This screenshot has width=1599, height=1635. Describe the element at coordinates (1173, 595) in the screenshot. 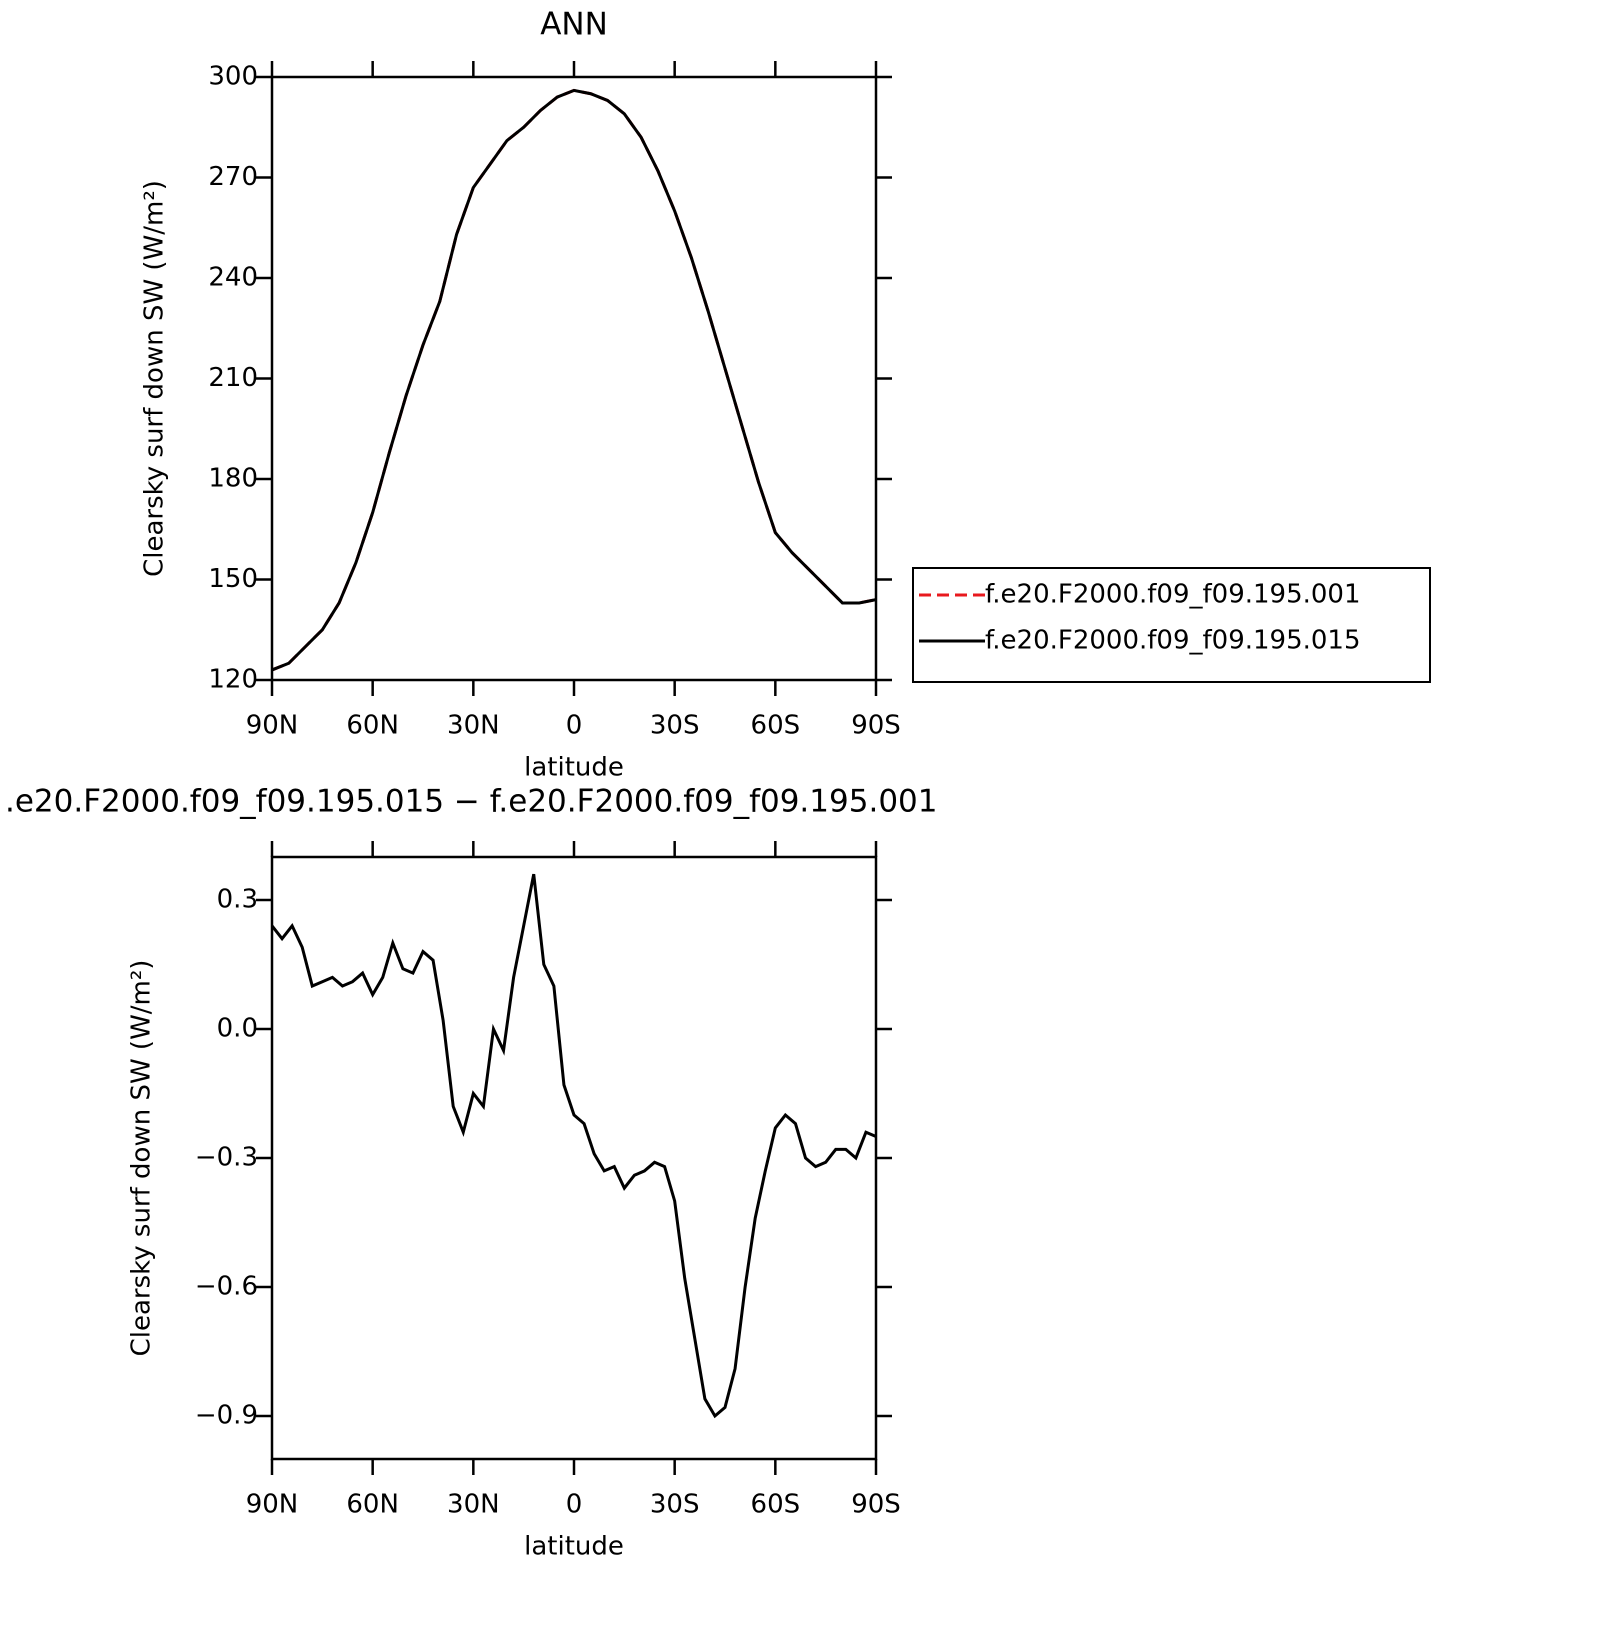

I see `legend-label: f.e20.F2000.f09_f09.195.001` at that location.